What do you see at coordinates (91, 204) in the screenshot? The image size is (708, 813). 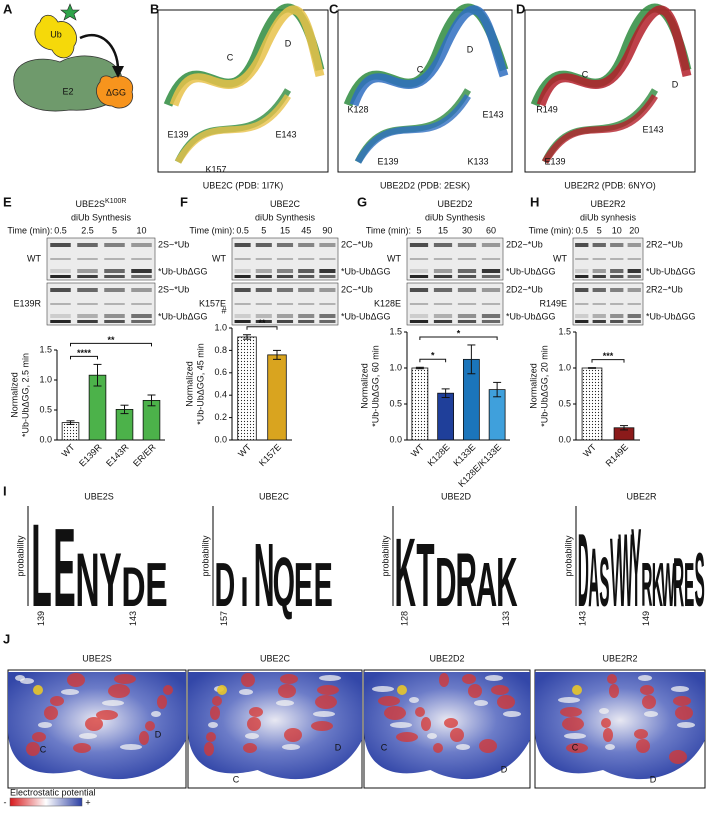 I see `gel-title-main: UBE2S` at bounding box center [91, 204].